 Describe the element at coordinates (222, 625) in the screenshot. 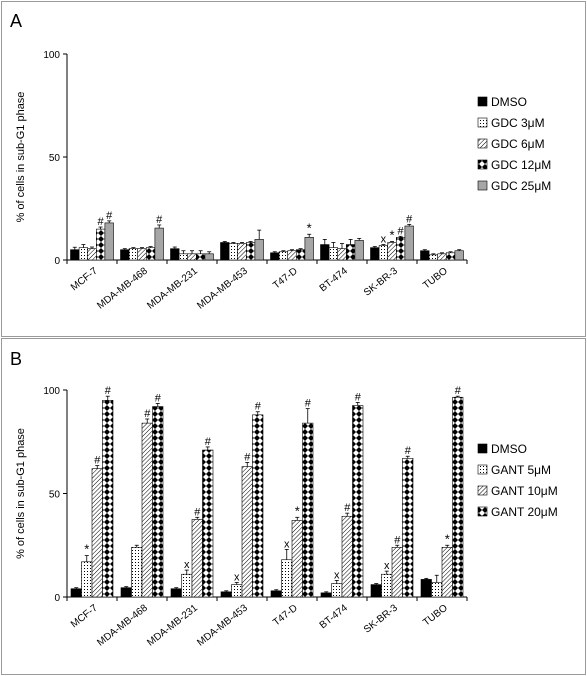

I see `category-label: MDA-MB-453` at that location.